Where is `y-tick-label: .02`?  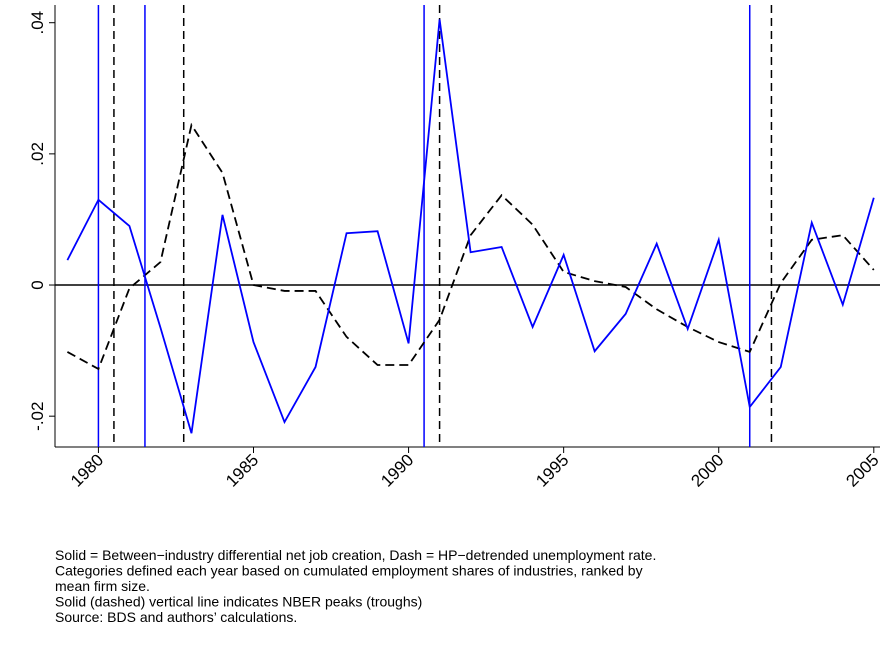 y-tick-label: .02 is located at coordinates (37, 154).